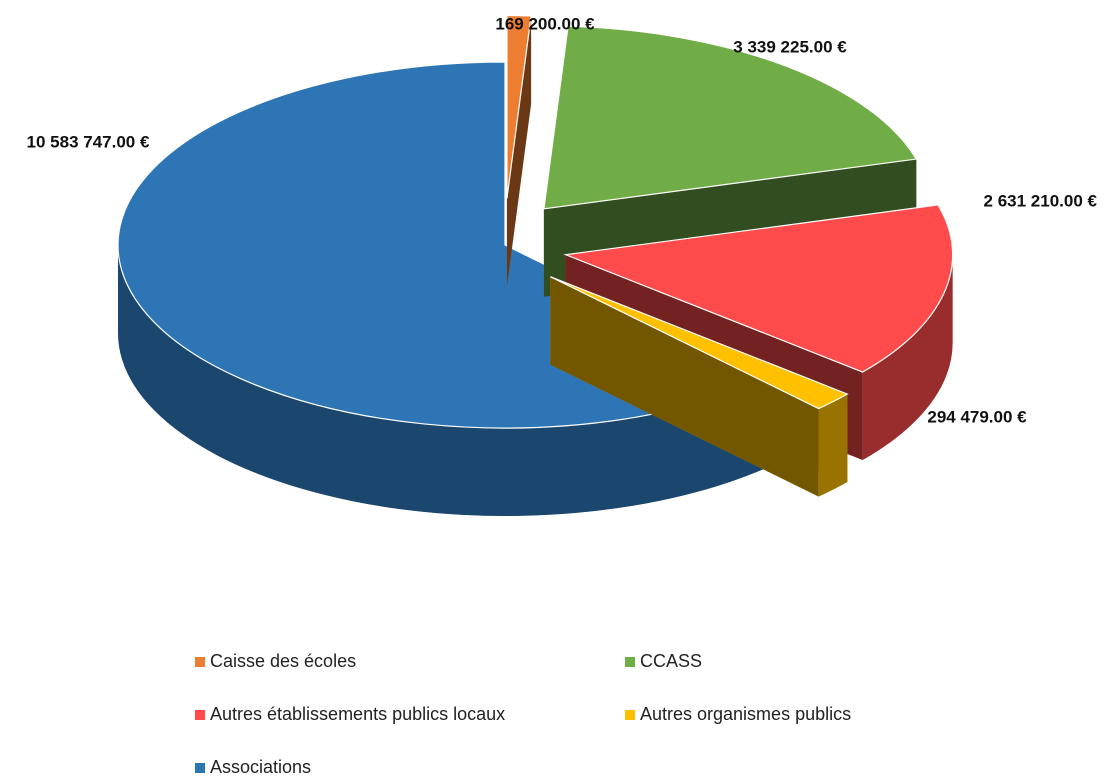 The width and height of the screenshot is (1104, 781). I want to click on legend-label: Associations, so click(260, 766).